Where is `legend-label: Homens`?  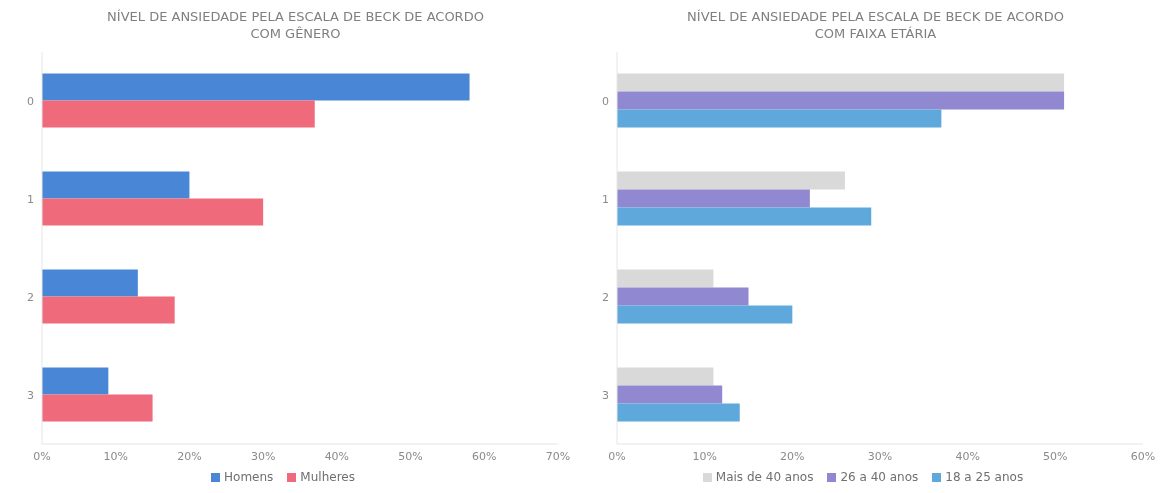 legend-label: Homens is located at coordinates (248, 477).